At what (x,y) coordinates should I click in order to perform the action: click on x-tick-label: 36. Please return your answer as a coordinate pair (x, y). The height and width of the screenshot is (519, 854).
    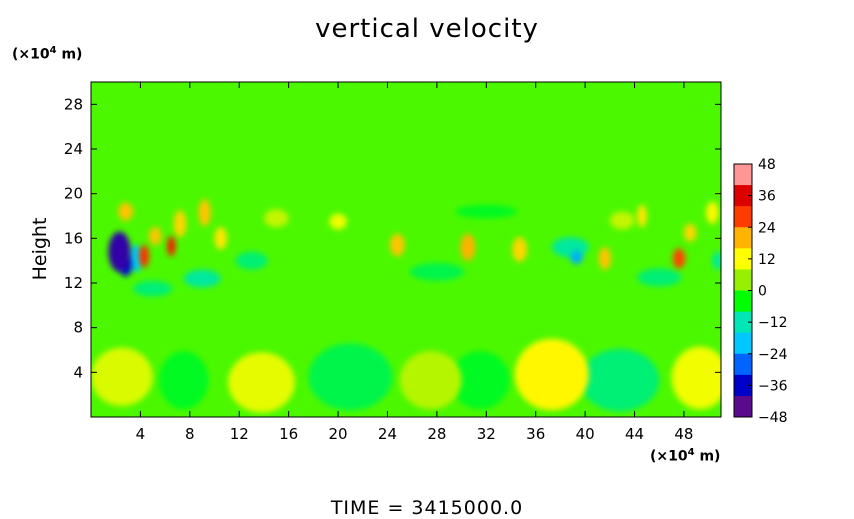
    Looking at the image, I should click on (535, 434).